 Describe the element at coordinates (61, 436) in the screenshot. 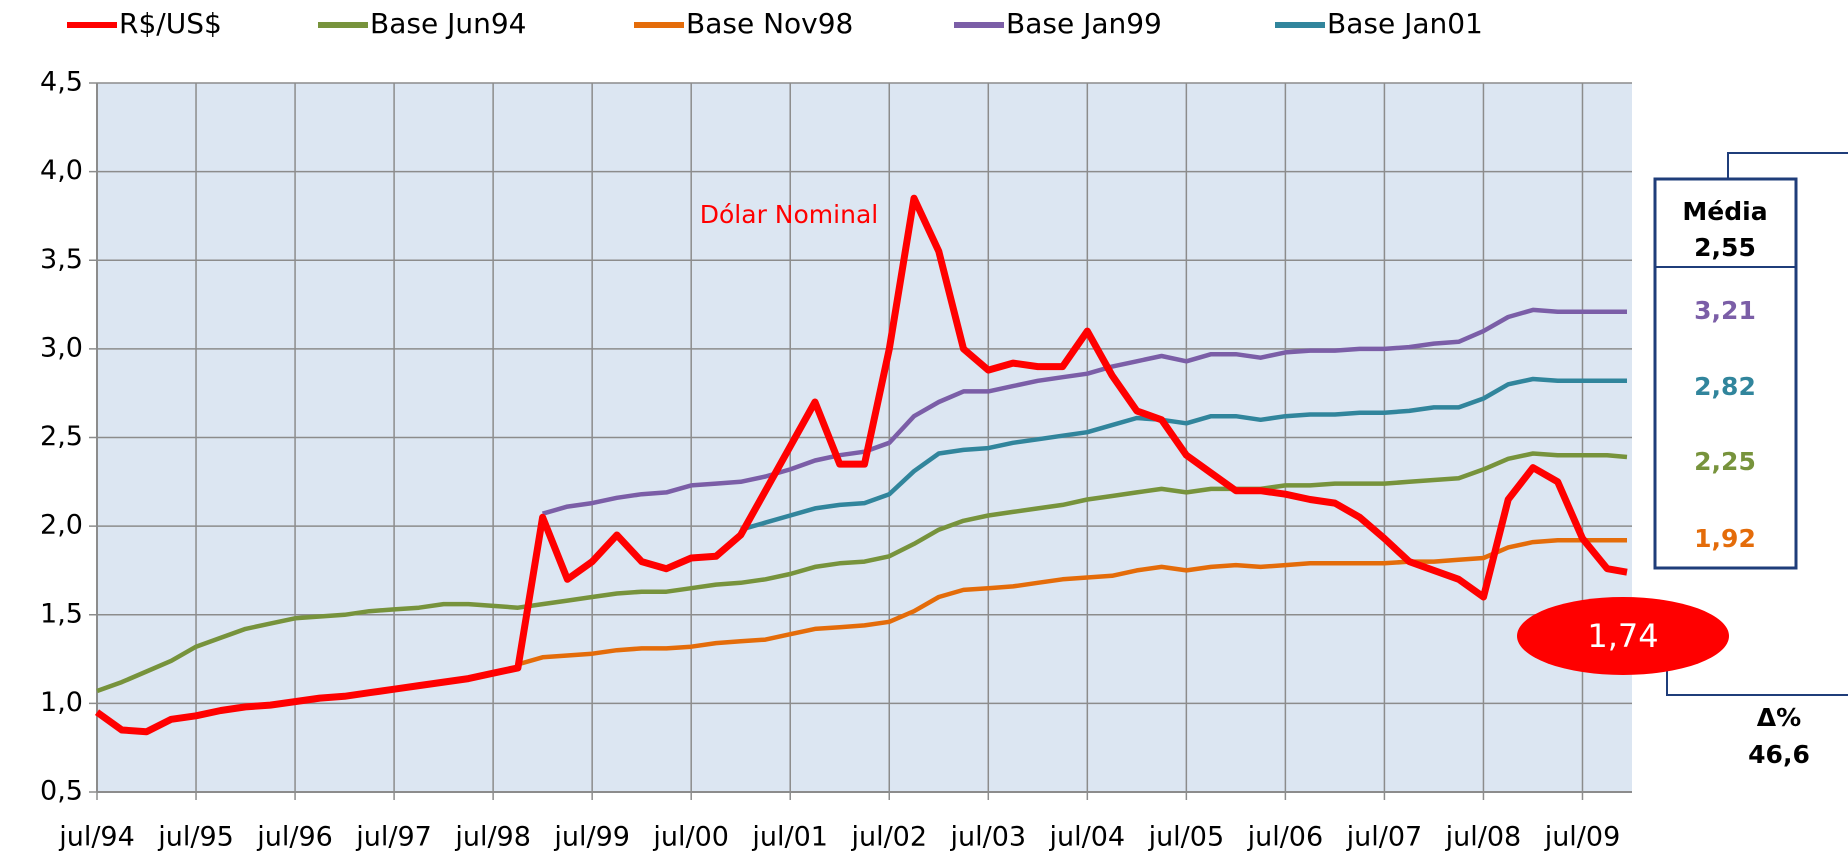

I see `y-tick-label: 2,5` at that location.